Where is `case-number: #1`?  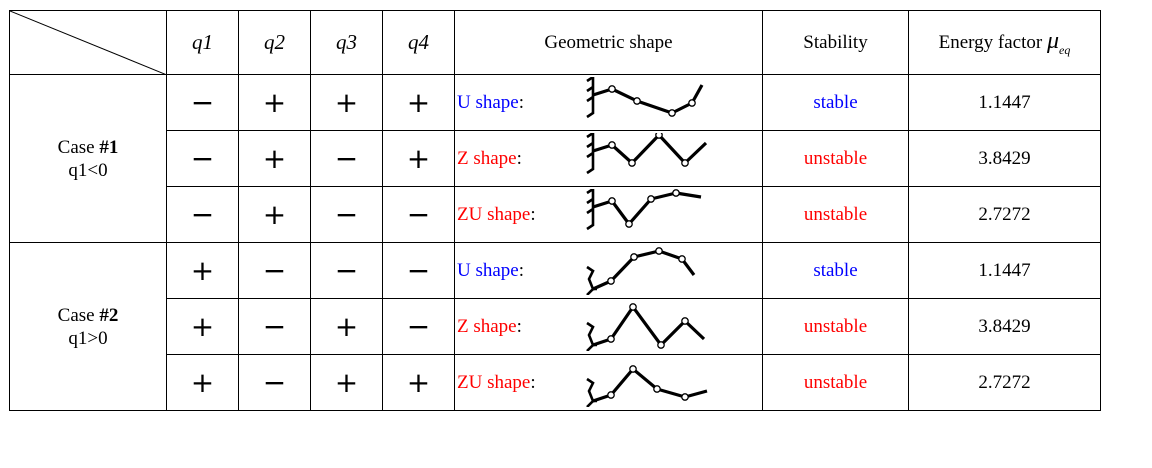
case-number: #1 is located at coordinates (109, 147).